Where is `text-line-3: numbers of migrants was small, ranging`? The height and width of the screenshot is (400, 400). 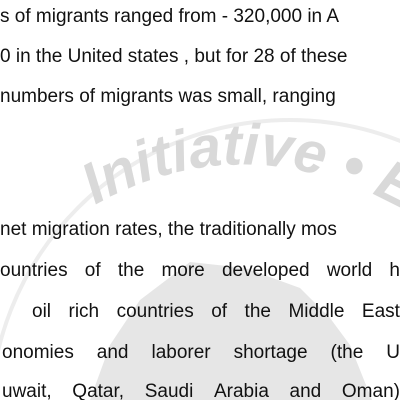 text-line-3: numbers of migrants was small, ranging is located at coordinates (168, 96).